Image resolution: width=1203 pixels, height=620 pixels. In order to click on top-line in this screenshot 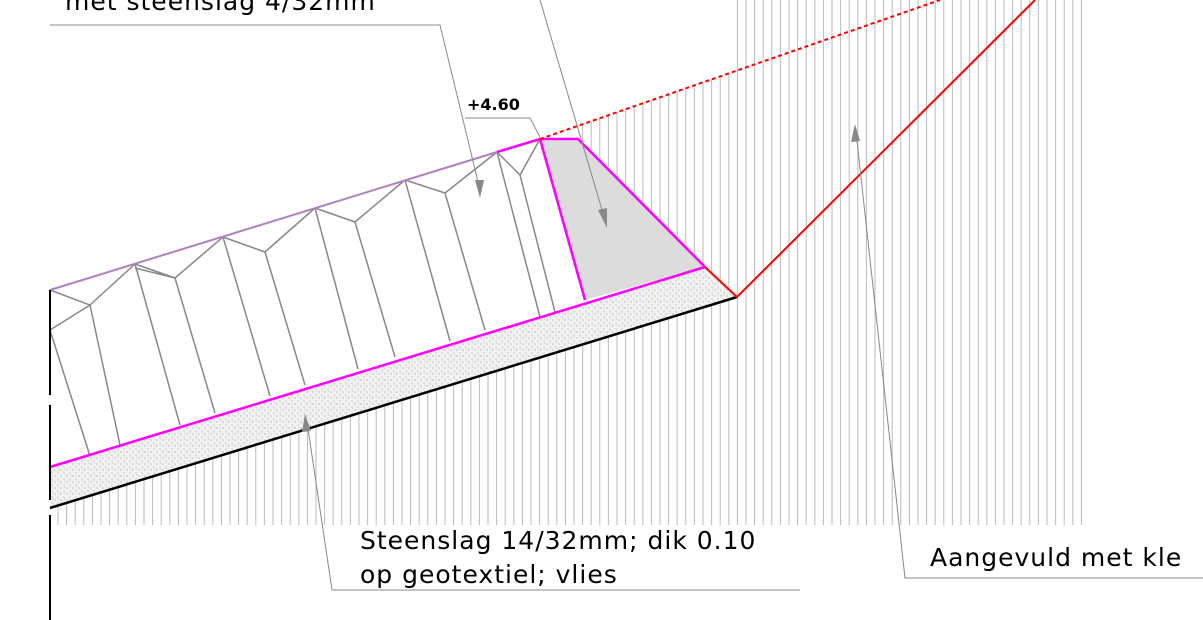, I will do `click(273, 221)`.